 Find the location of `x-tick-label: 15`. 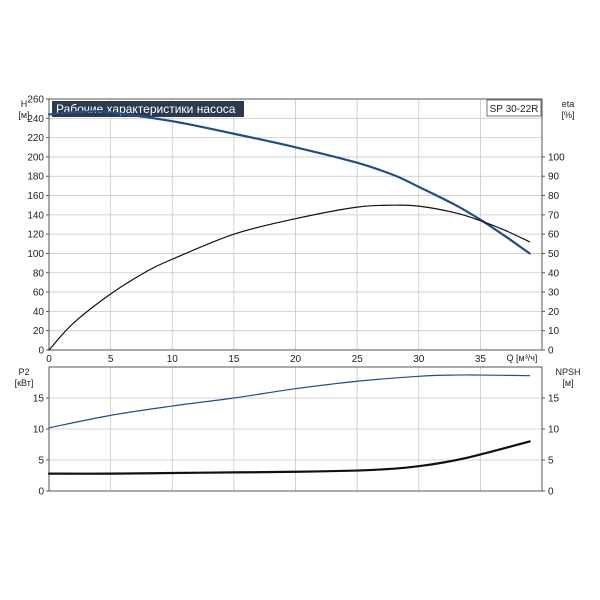

x-tick-label: 15 is located at coordinates (234, 359).